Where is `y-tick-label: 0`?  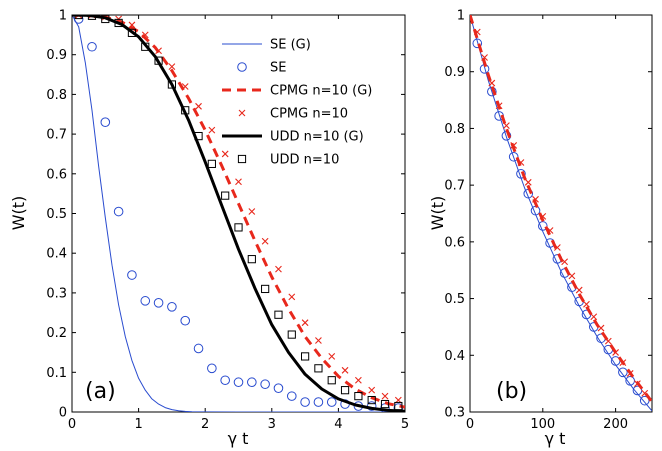 y-tick-label: 0 is located at coordinates (63, 413).